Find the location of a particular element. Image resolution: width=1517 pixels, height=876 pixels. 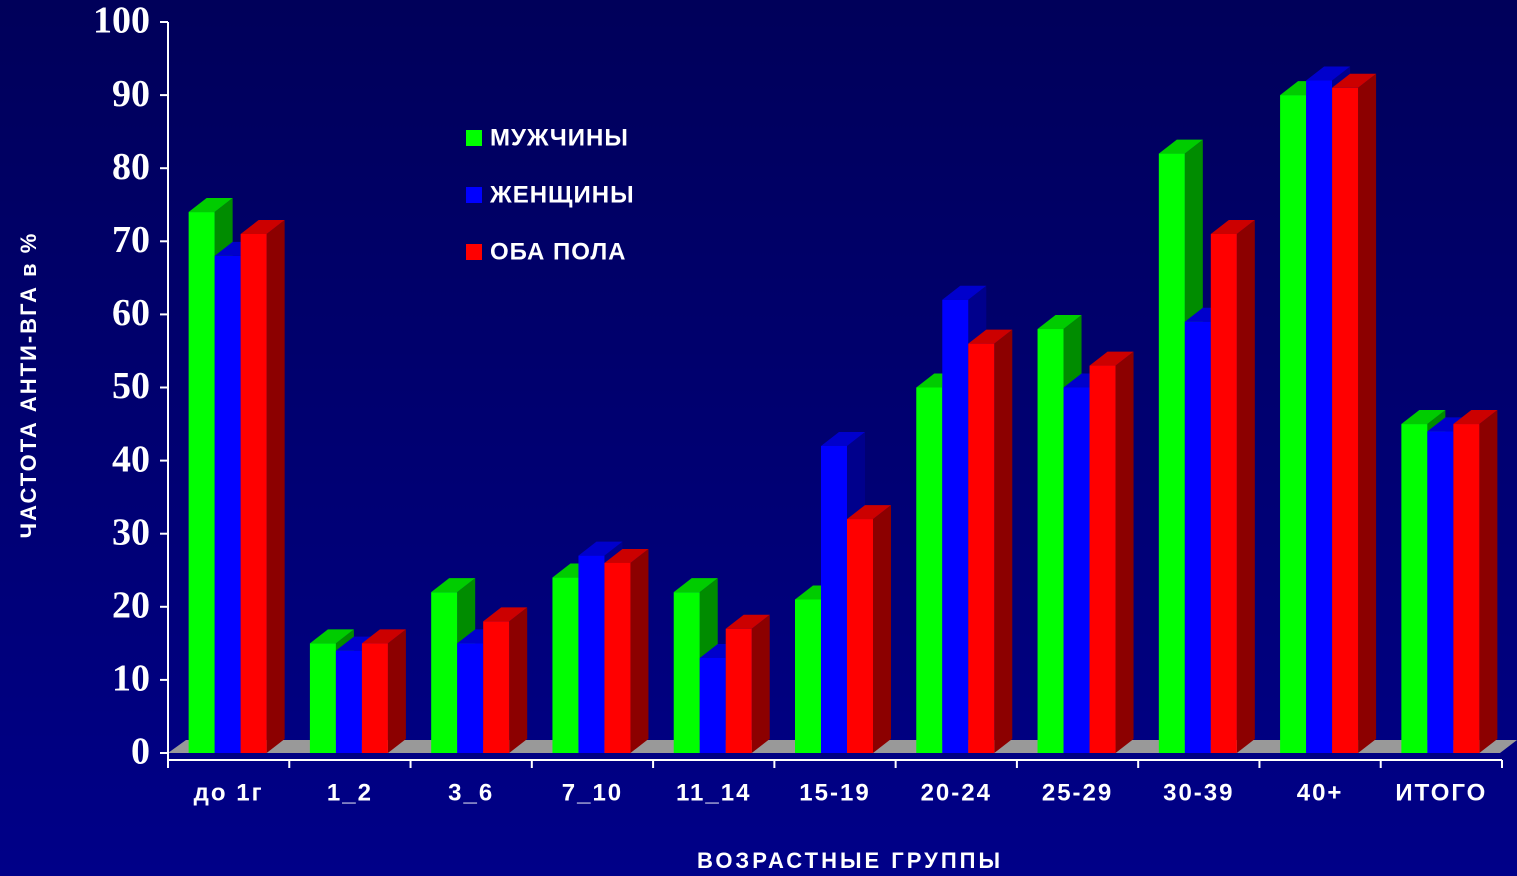

y-tick-label: 80 is located at coordinates (131, 167).